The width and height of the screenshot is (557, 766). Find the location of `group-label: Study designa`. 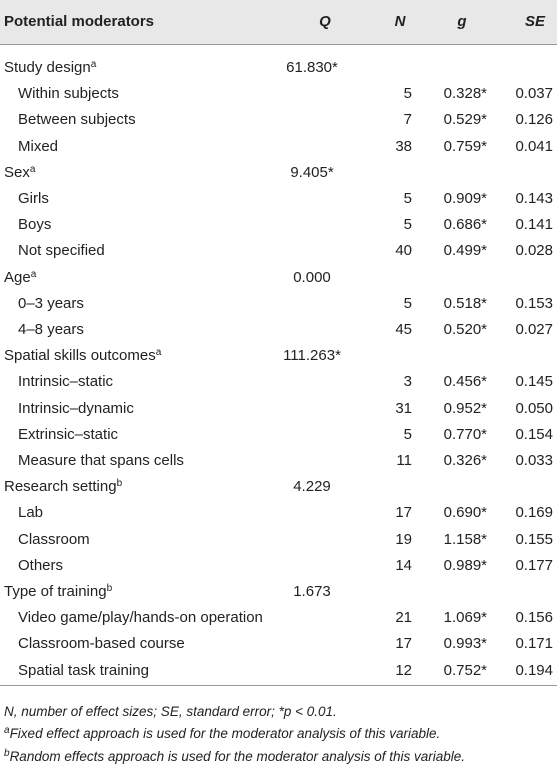

group-label: Study designa is located at coordinates (50, 68).